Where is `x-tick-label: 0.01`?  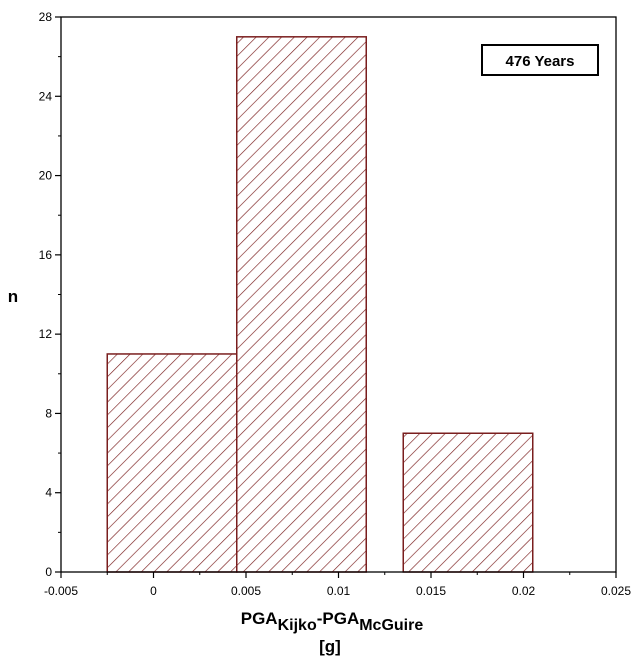
x-tick-label: 0.01 is located at coordinates (339, 591).